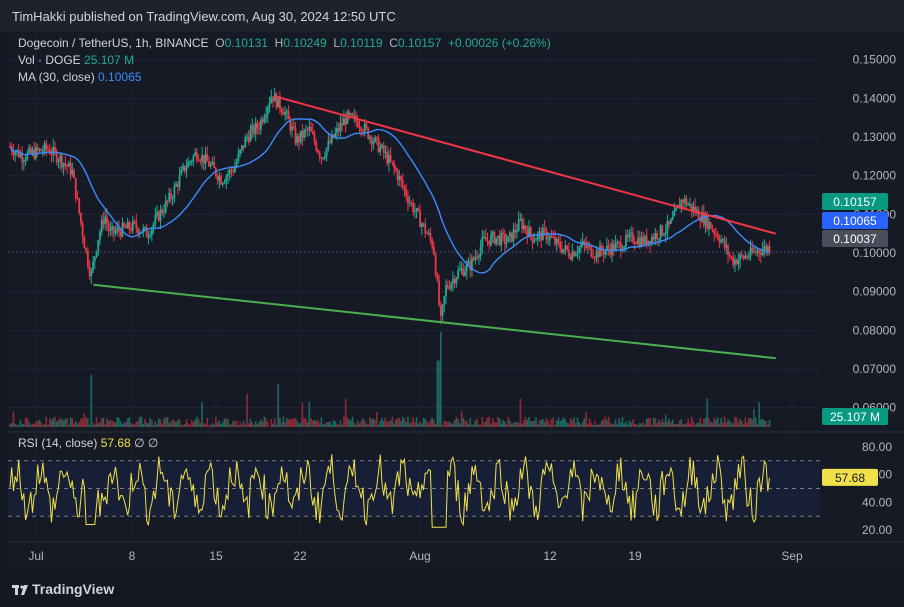 The image size is (904, 607). I want to click on symbol-title: Dogecoin / TetherUS, 1h, BINANCE, so click(113, 43).